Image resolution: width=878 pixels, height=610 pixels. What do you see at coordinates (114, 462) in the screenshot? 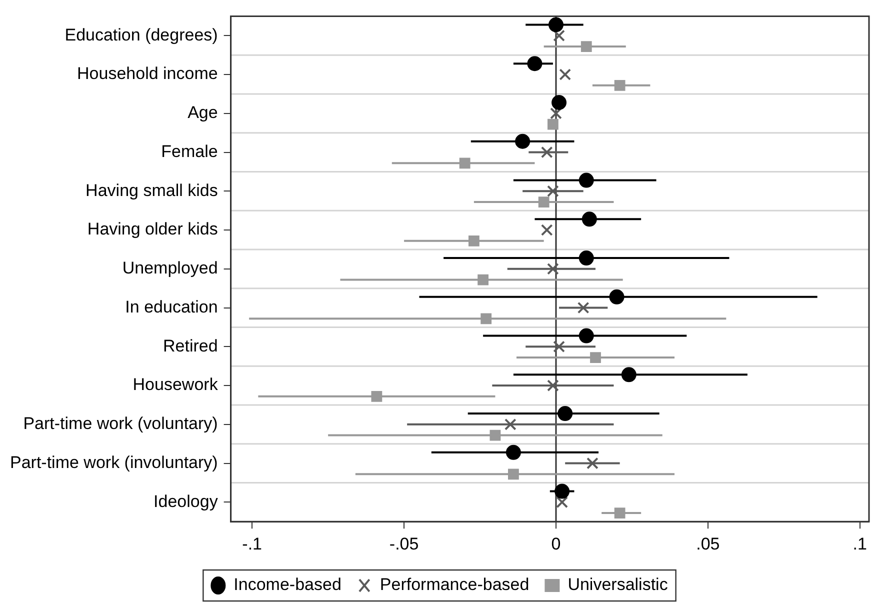
I see `y-tick-label: Part-time work (involuntary)` at bounding box center [114, 462].